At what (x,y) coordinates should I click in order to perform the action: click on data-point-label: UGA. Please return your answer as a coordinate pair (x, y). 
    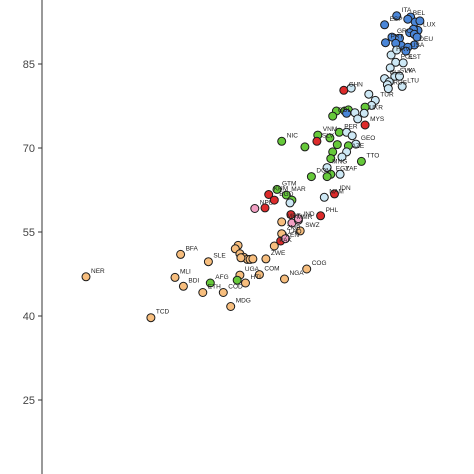
    Looking at the image, I should click on (252, 269).